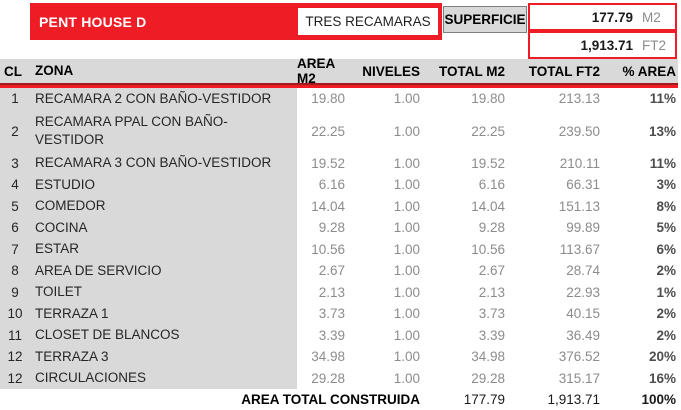 This screenshot has height=410, width=681. I want to click on cell-cl: 9, so click(15, 292).